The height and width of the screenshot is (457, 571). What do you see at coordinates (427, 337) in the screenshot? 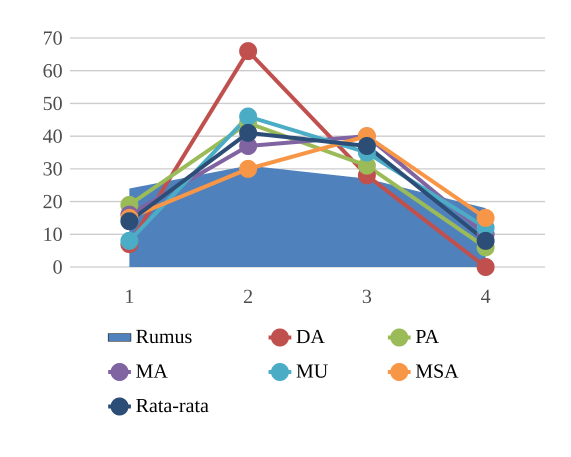
I see `legend-label: PA` at bounding box center [427, 337].